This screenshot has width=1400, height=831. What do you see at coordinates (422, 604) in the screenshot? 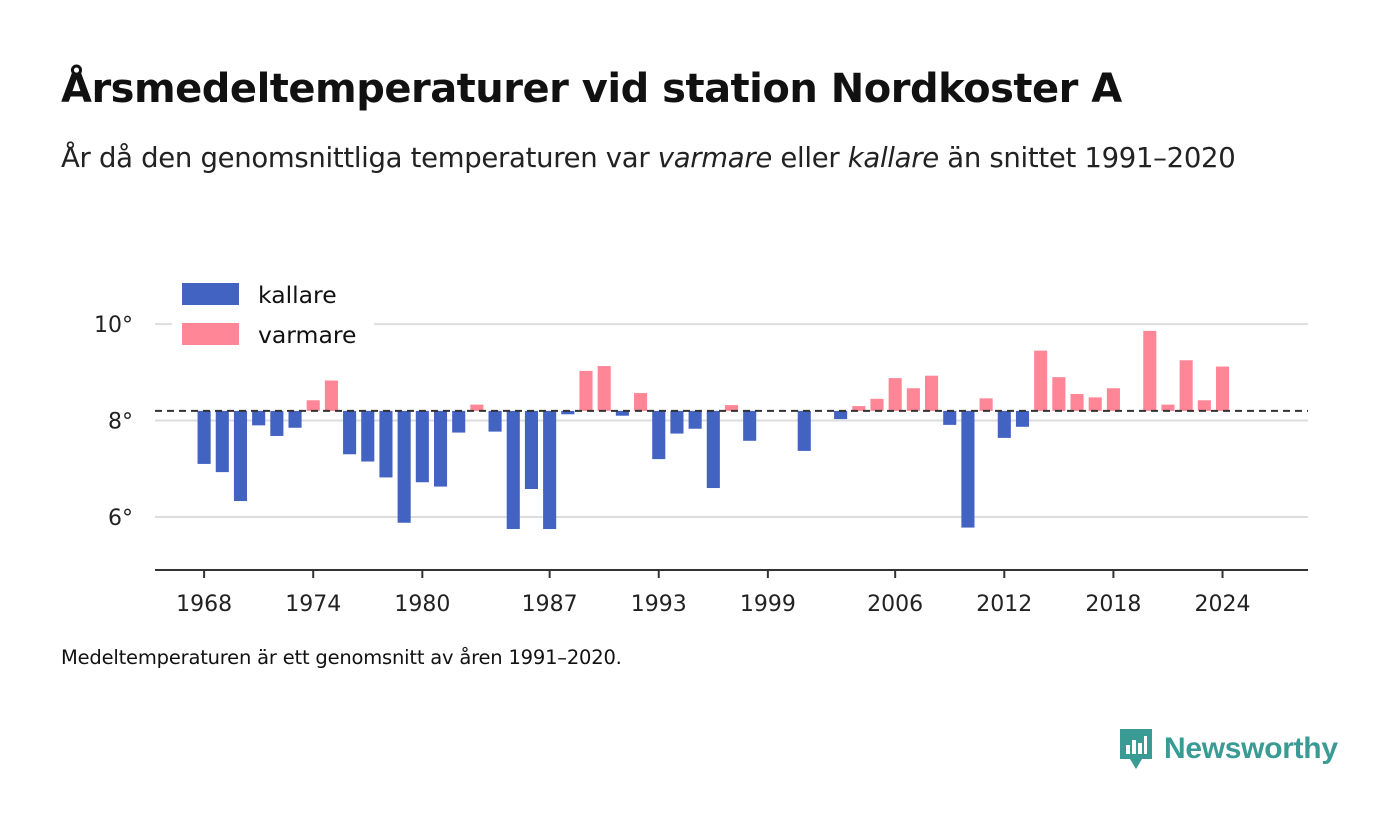
I see `x-tick-label: 1980` at bounding box center [422, 604].